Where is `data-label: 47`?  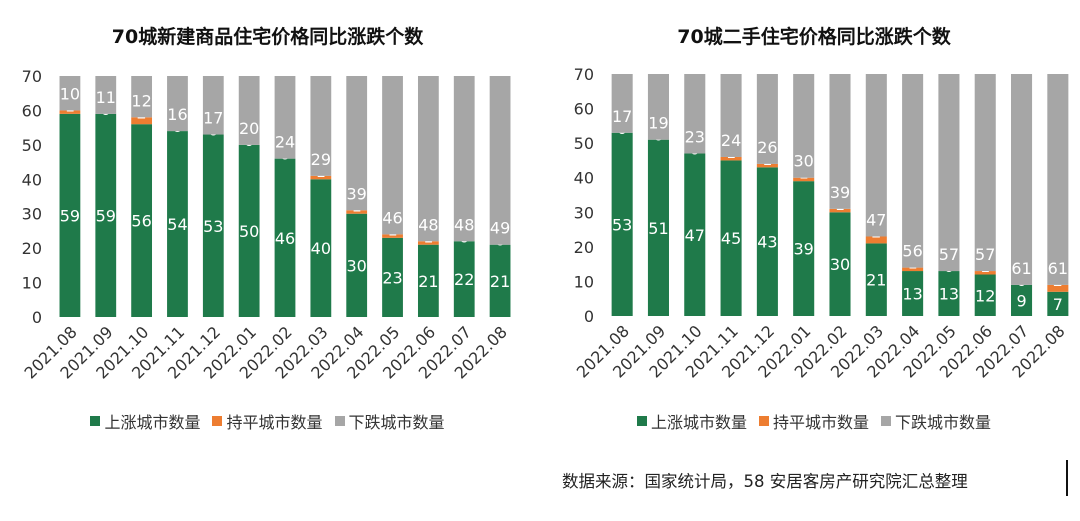
data-label: 47 is located at coordinates (876, 219).